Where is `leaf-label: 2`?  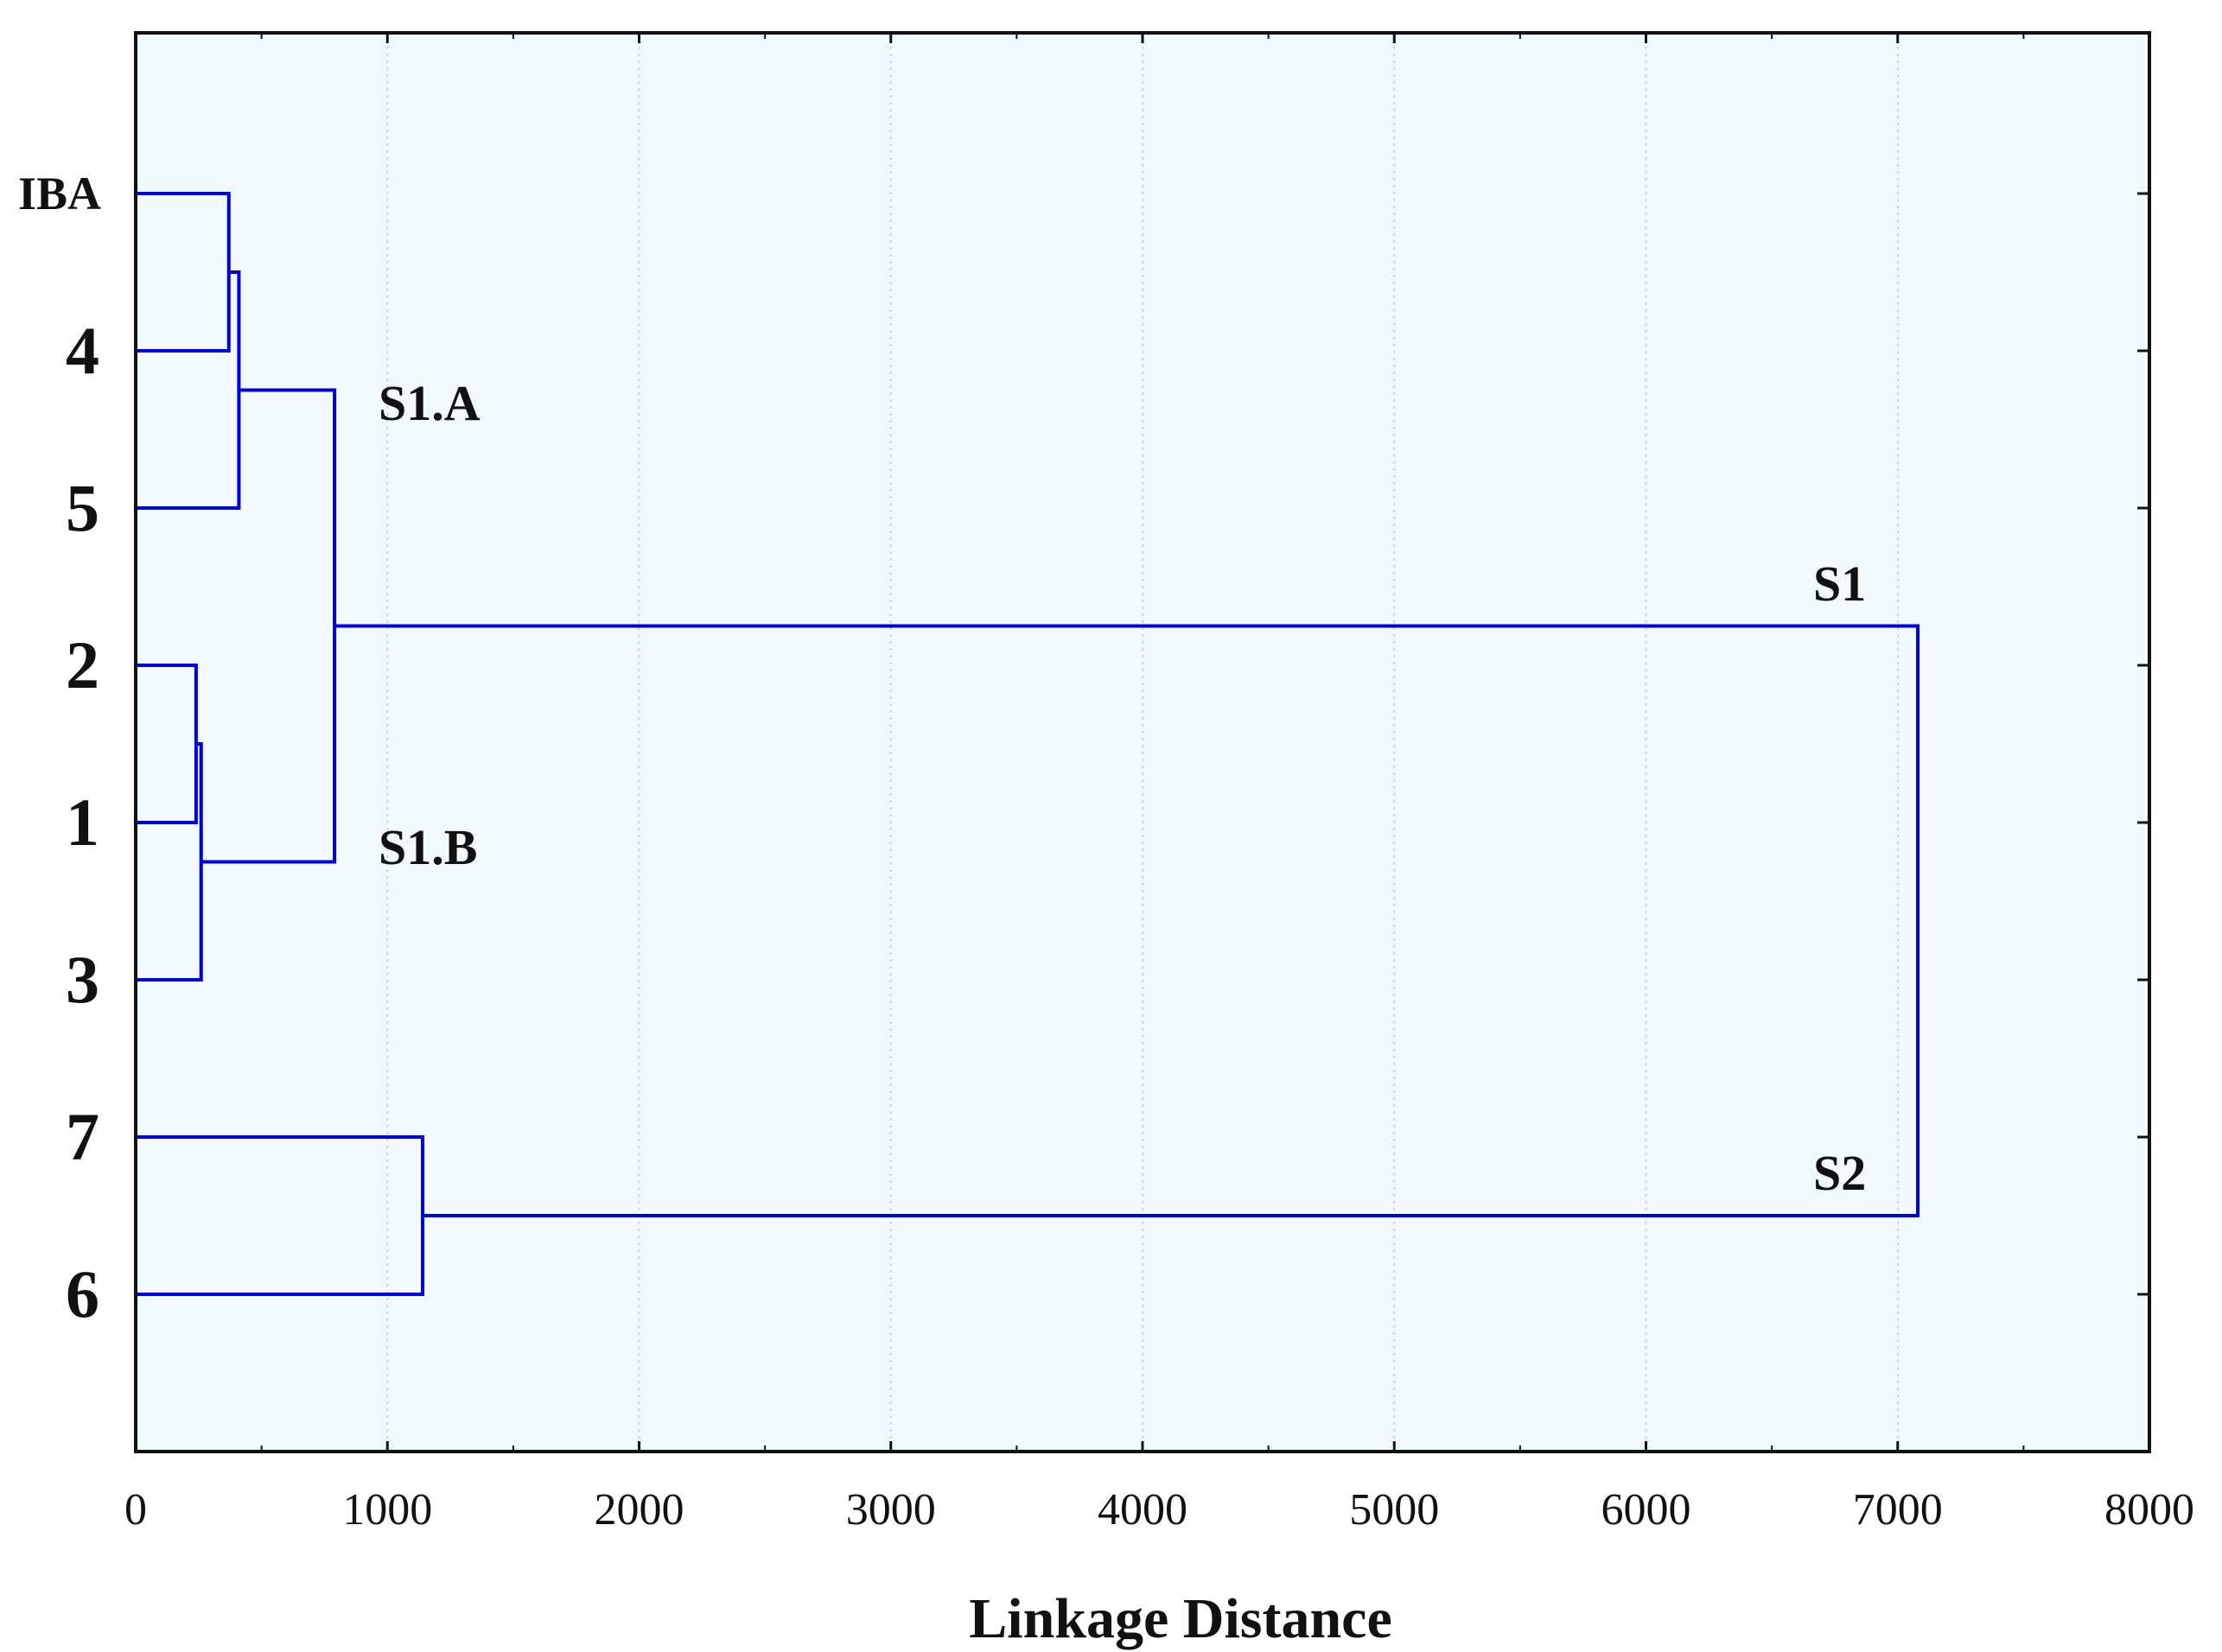 leaf-label: 2 is located at coordinates (82, 664).